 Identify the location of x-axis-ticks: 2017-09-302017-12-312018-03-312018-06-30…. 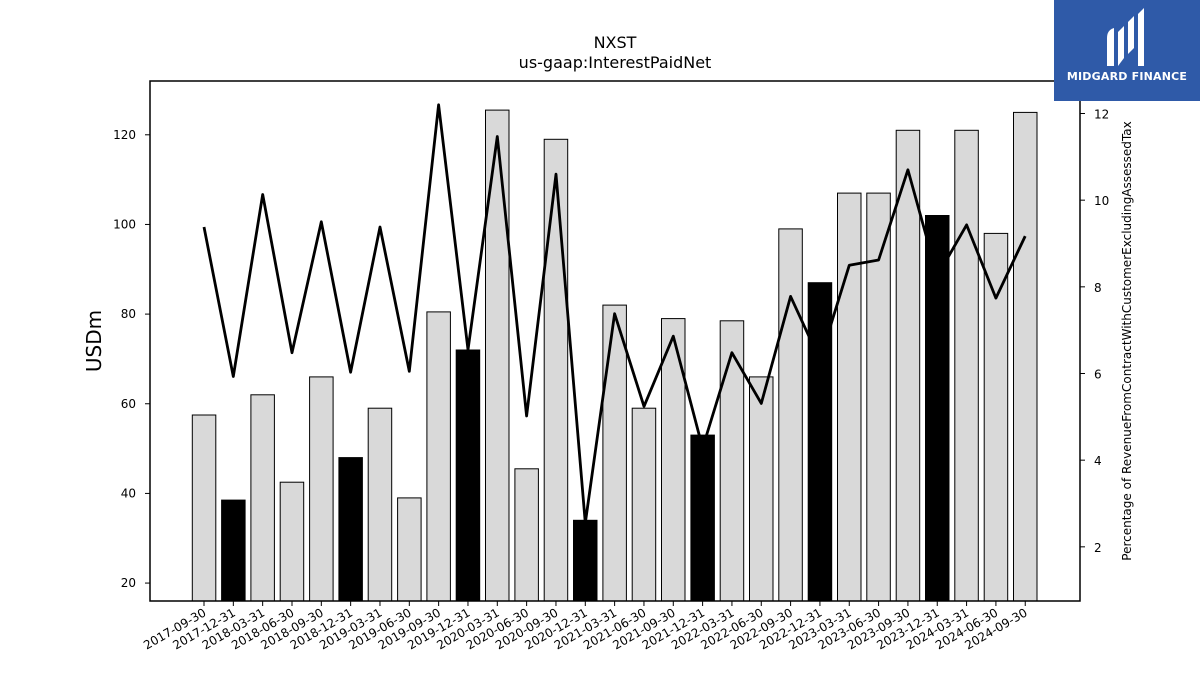
(585, 626).